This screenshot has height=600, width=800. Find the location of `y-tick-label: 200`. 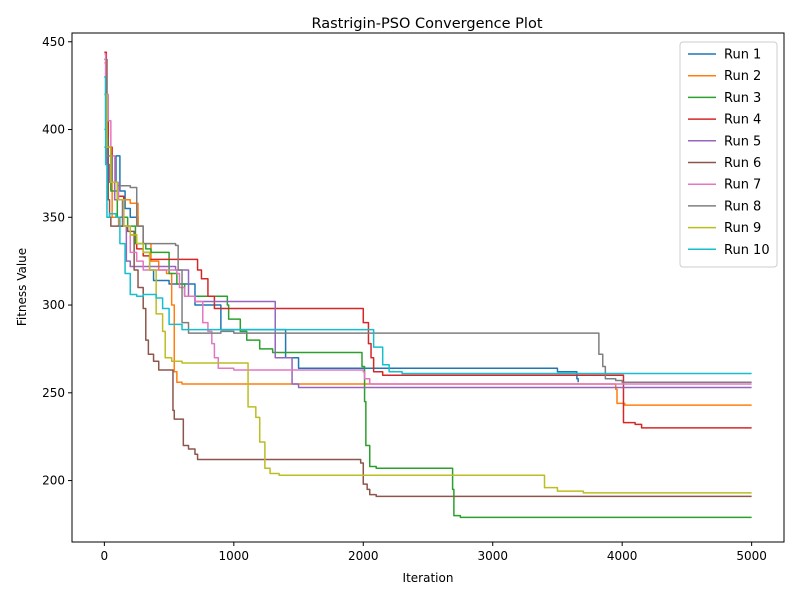

y-tick-label: 200 is located at coordinates (53, 481).